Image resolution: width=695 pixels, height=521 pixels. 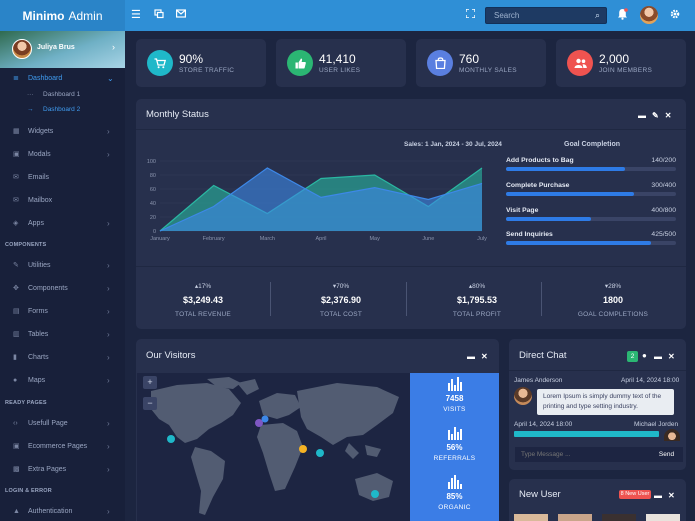 I want to click on sidebar-item-forms: ▤ Forms ›, so click(x=62, y=311).